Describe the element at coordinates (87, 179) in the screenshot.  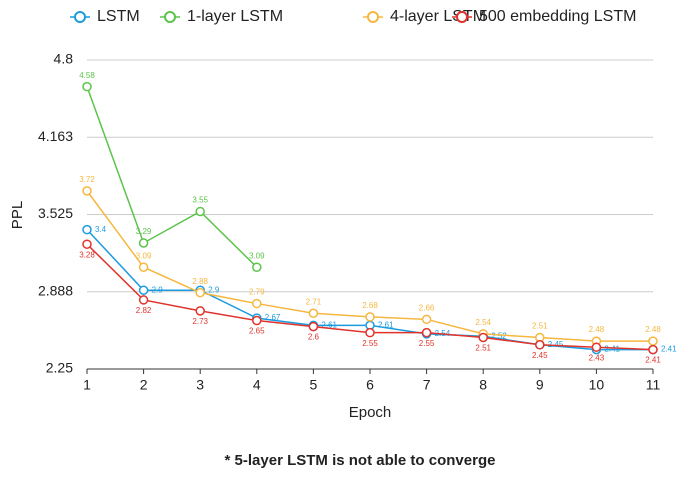
I see `data-label: 3.72` at that location.